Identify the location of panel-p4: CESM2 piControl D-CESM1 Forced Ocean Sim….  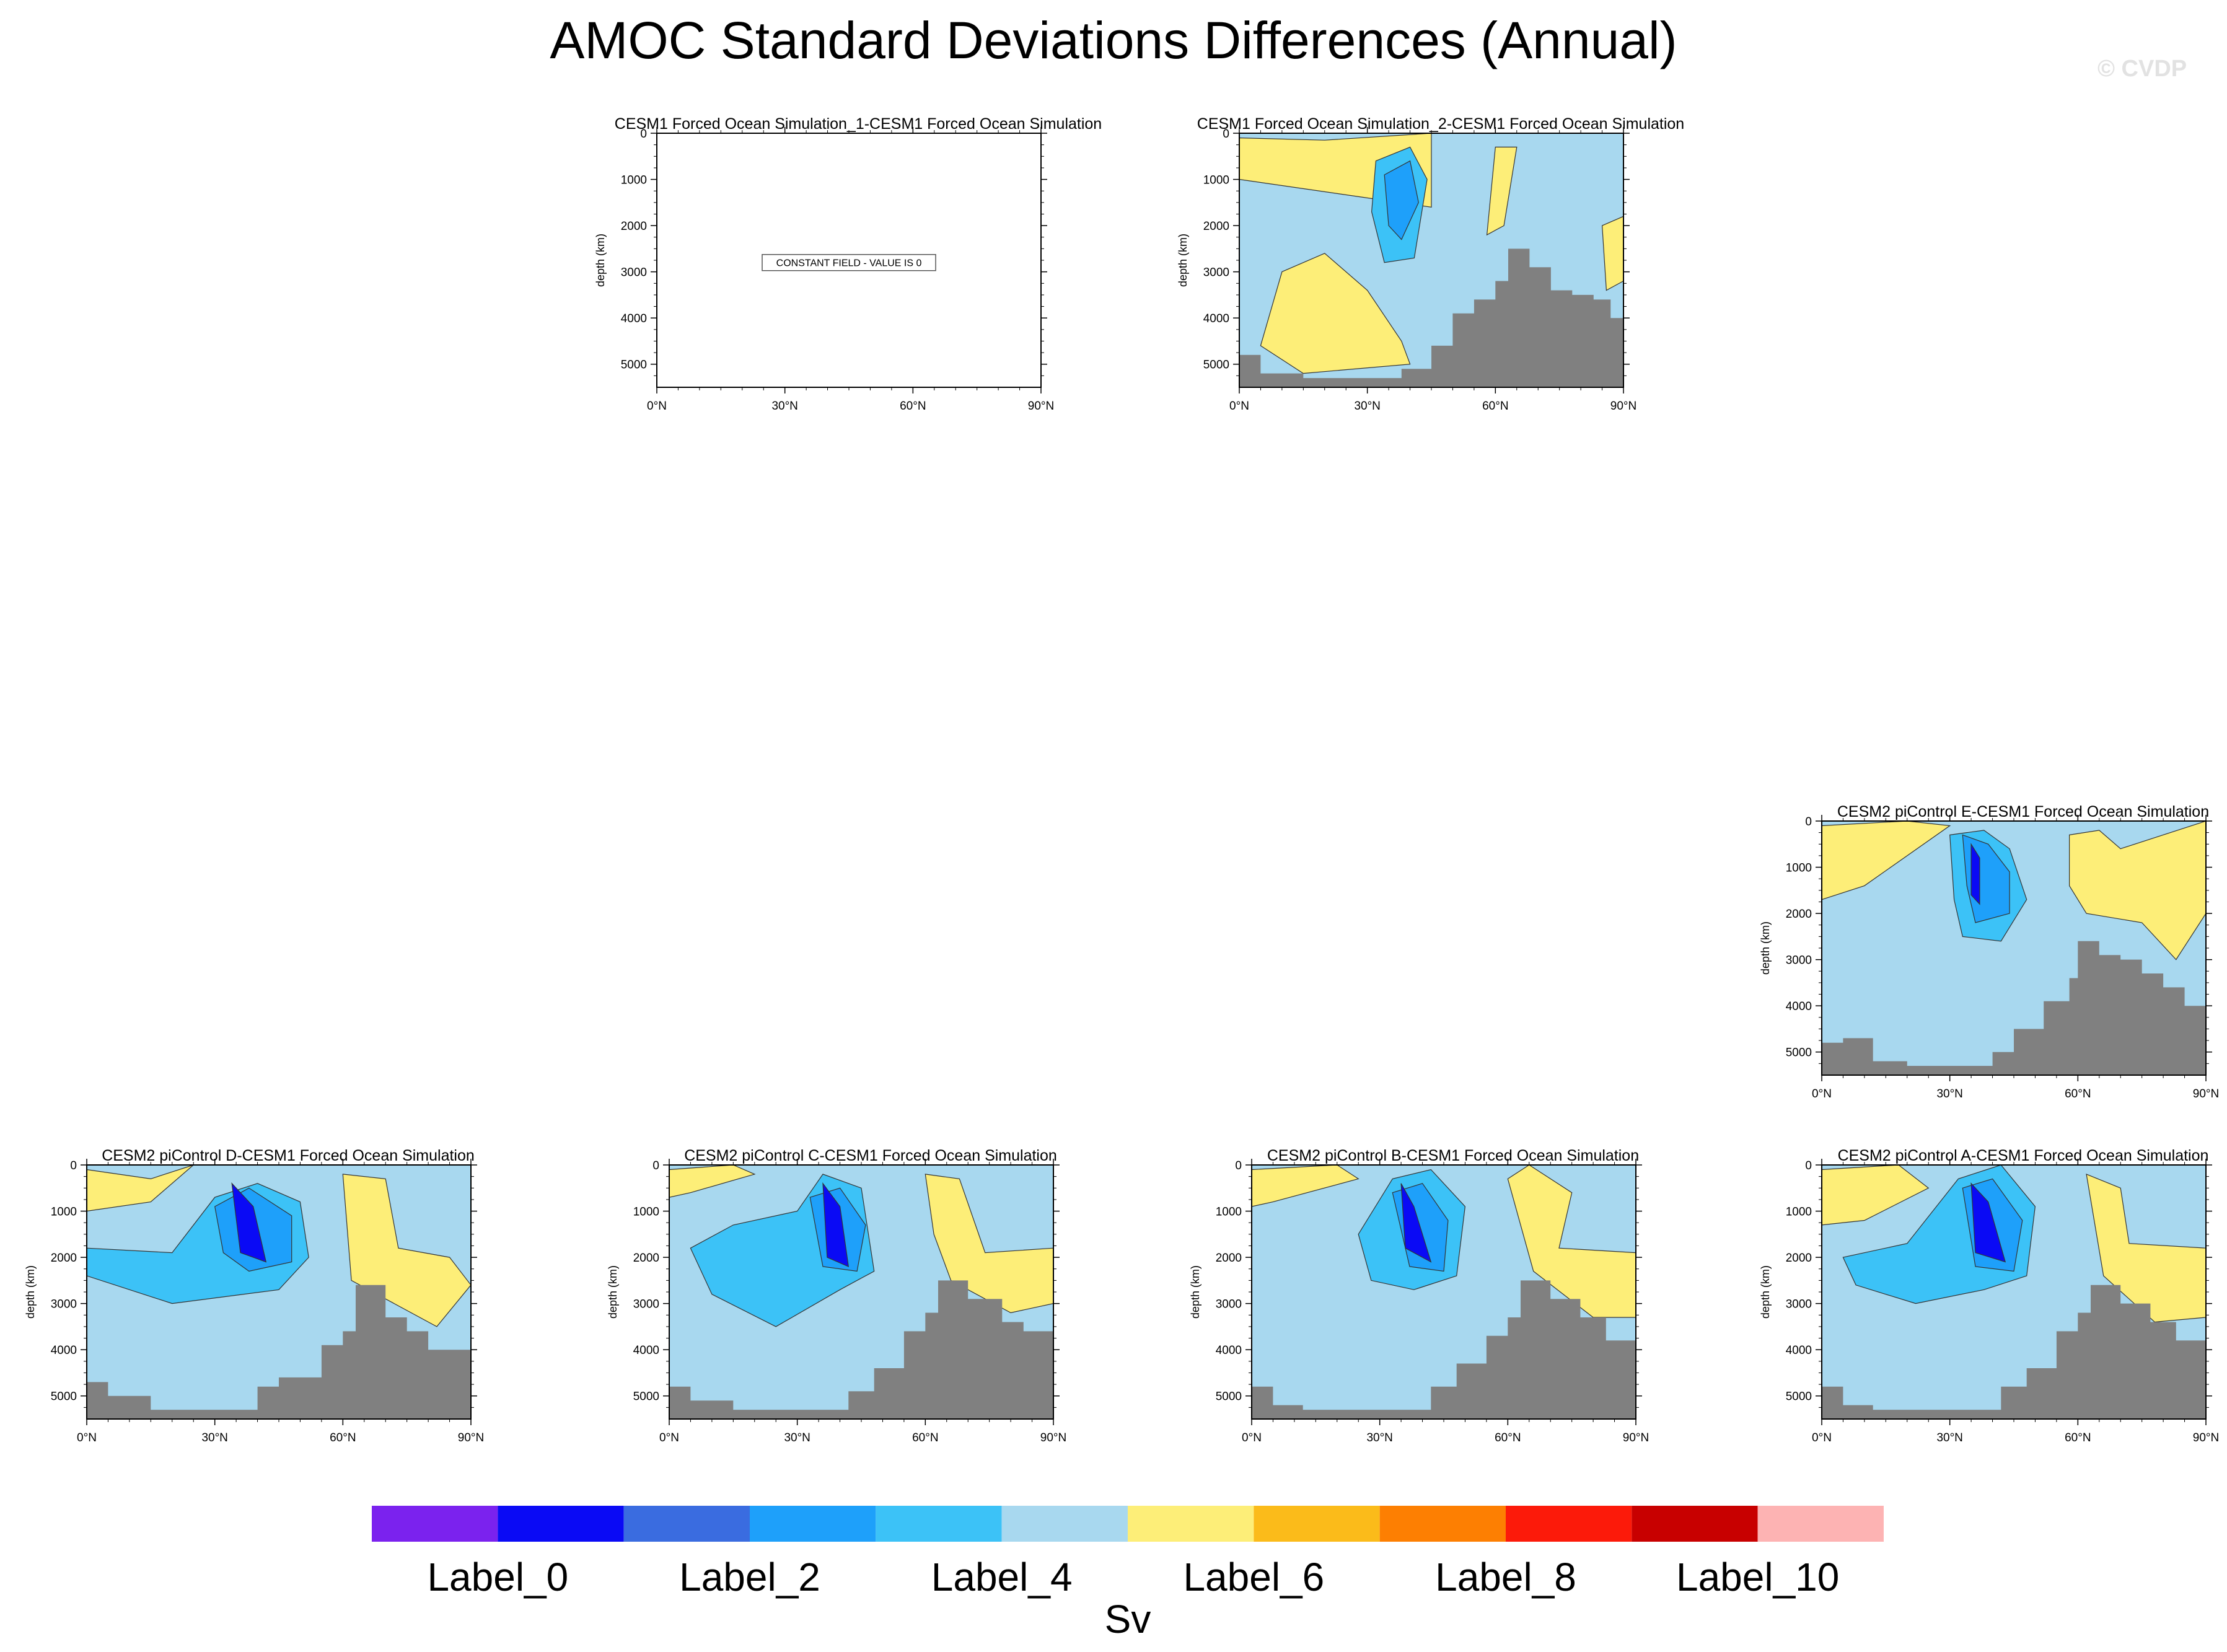
(288, 1307).